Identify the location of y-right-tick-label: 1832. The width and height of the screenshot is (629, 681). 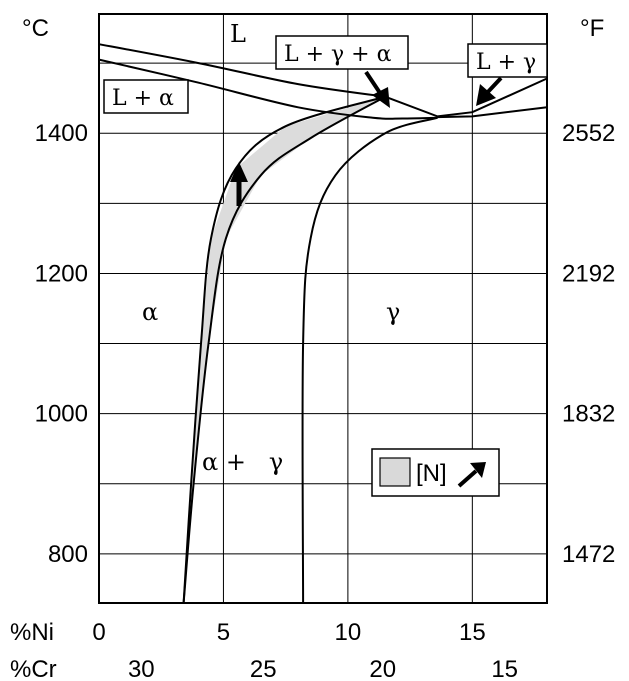
(588, 414).